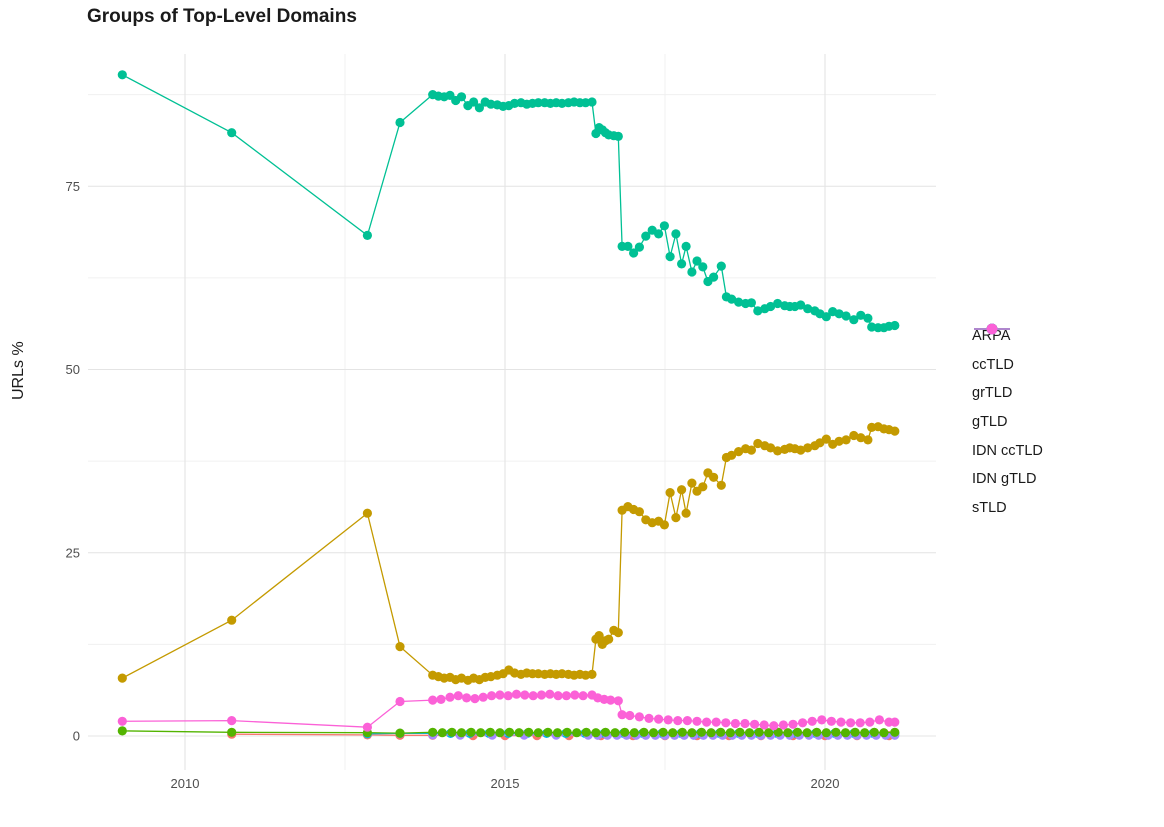 This screenshot has height=827, width=1164. What do you see at coordinates (222, 16) in the screenshot?
I see `plot-title: Groups of Top-Level Domains` at bounding box center [222, 16].